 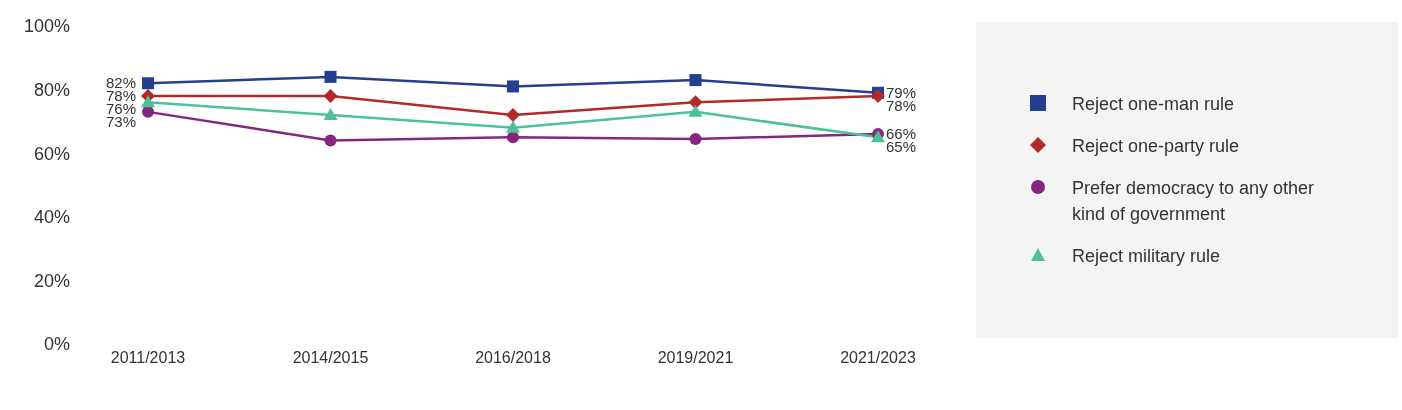 What do you see at coordinates (51, 217) in the screenshot?
I see `y-tick-label: 40%` at bounding box center [51, 217].